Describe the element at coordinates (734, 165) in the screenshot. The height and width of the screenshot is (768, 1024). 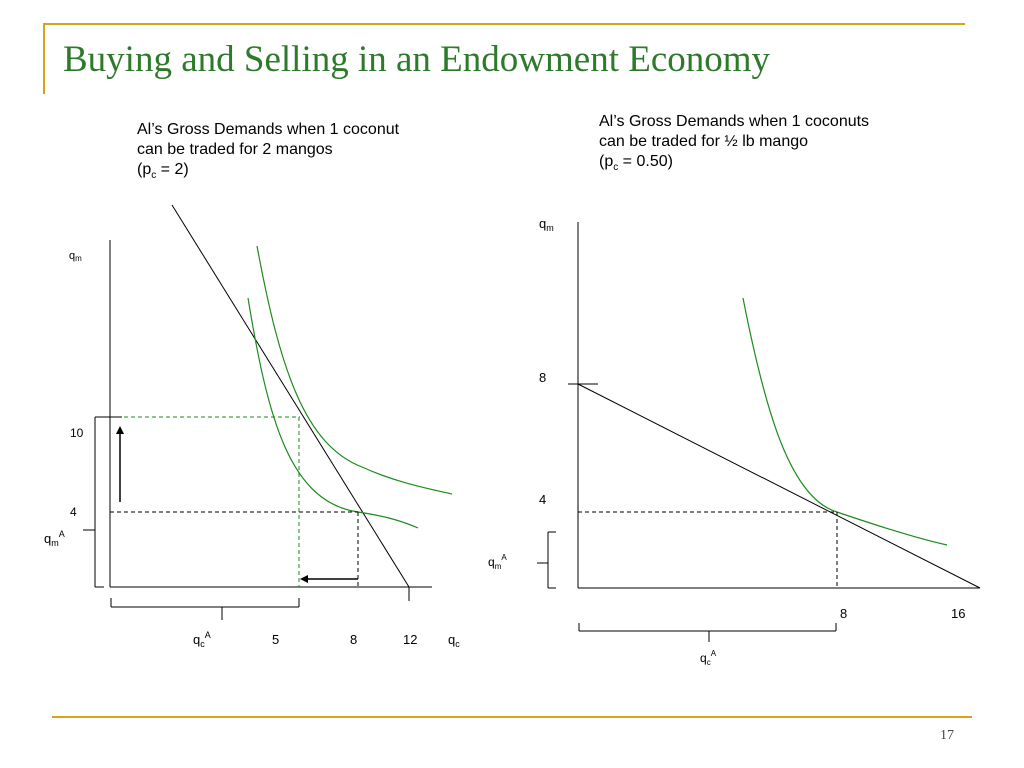
I see `right-caption-line3: (pc = 0.50)` at that location.